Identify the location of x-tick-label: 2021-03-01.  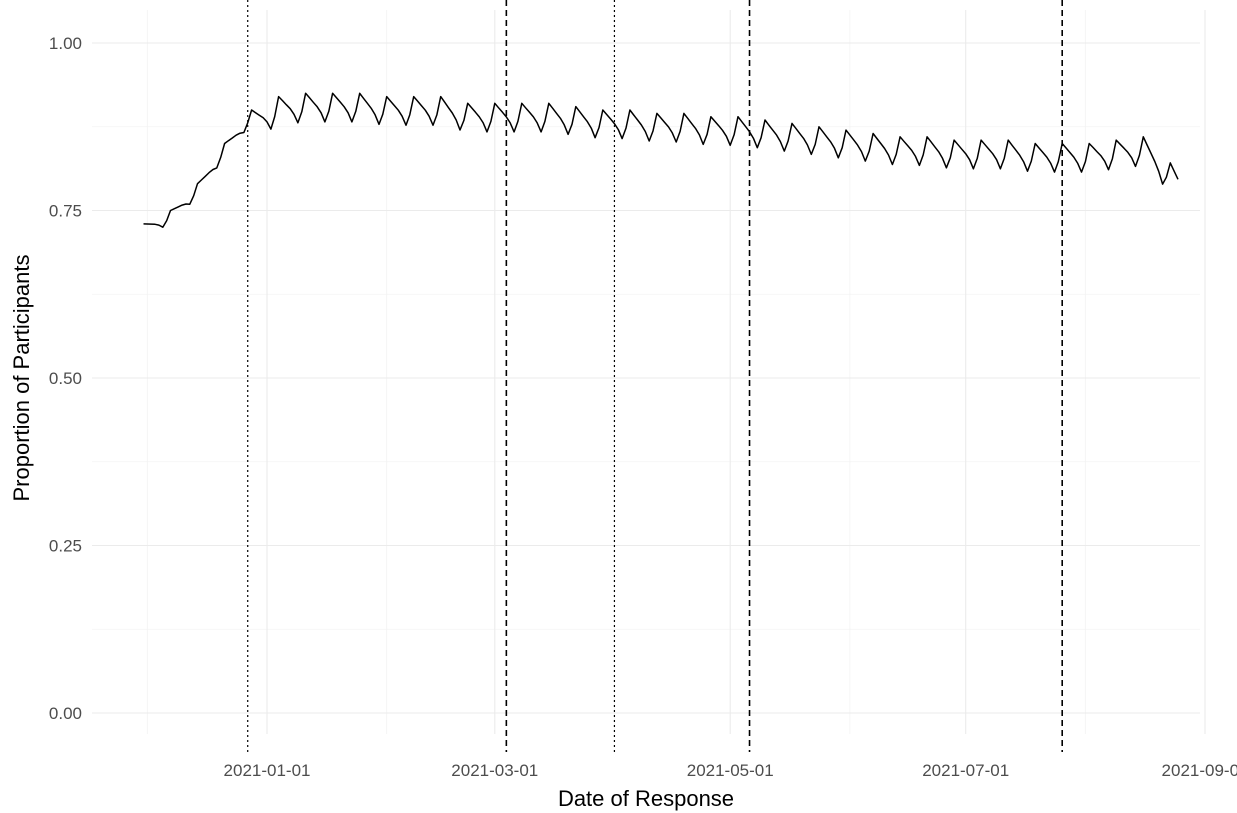
(494, 770).